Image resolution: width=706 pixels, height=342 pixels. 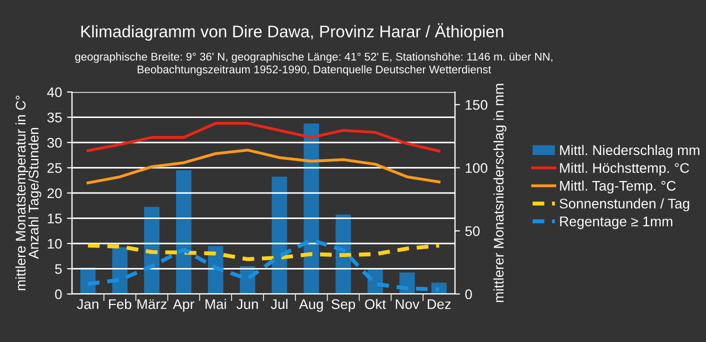 What do you see at coordinates (477, 105) in the screenshot?
I see `y2-tick-label: 150` at bounding box center [477, 105].